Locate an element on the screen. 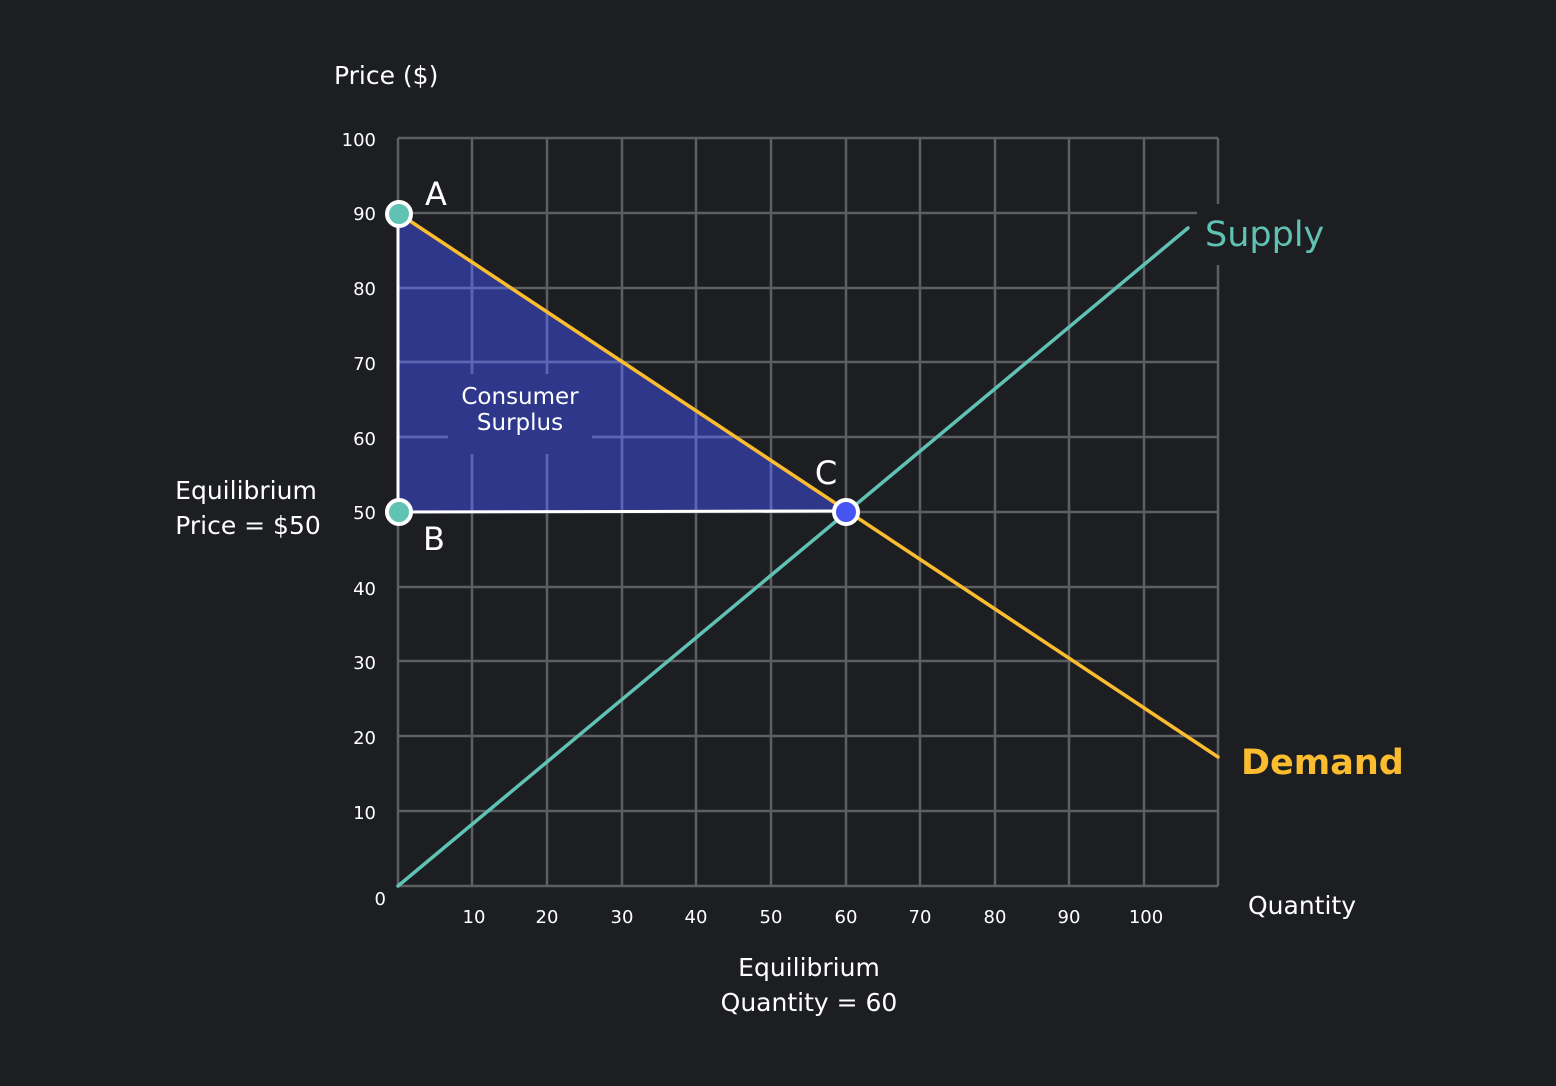  y-tick: 90 is located at coordinates (364, 214).